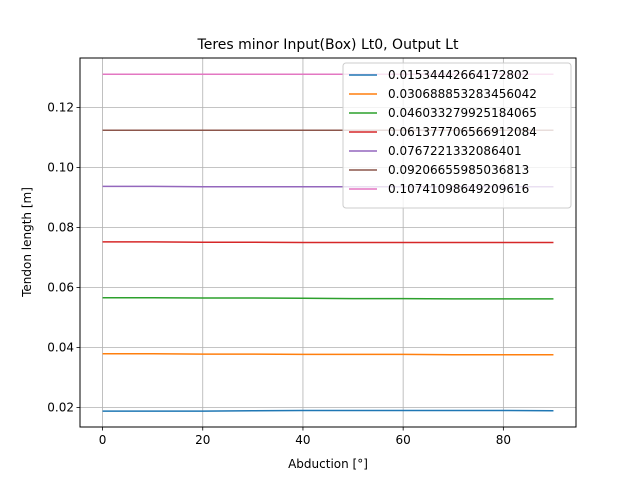 This screenshot has width=640, height=484. I want to click on y-tick-label: 0.10, so click(60, 168).